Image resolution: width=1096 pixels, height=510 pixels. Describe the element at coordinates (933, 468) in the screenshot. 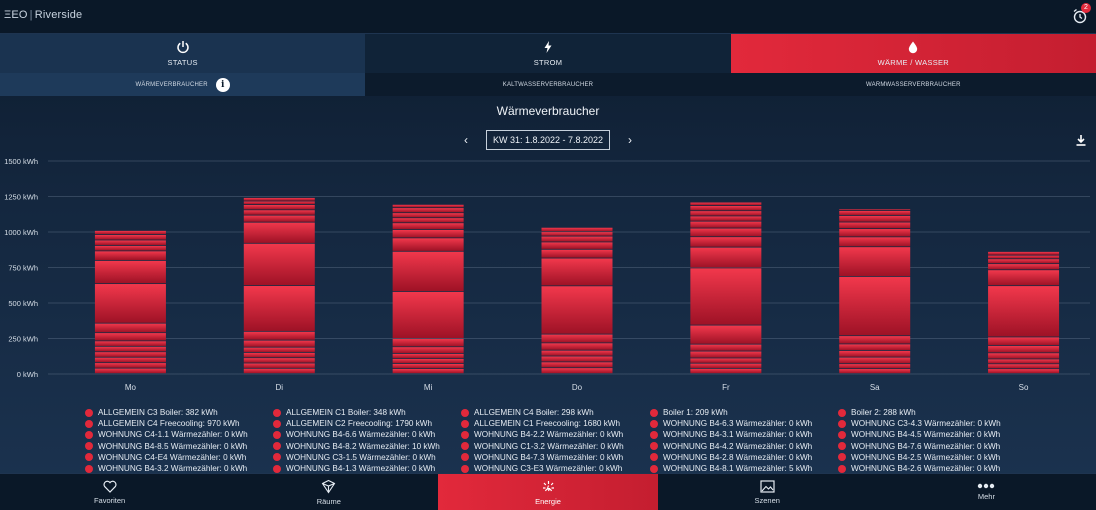

I see `legend-item: WOHNUNG B4-2.6 Wärmezähler: 0 kWh` at that location.